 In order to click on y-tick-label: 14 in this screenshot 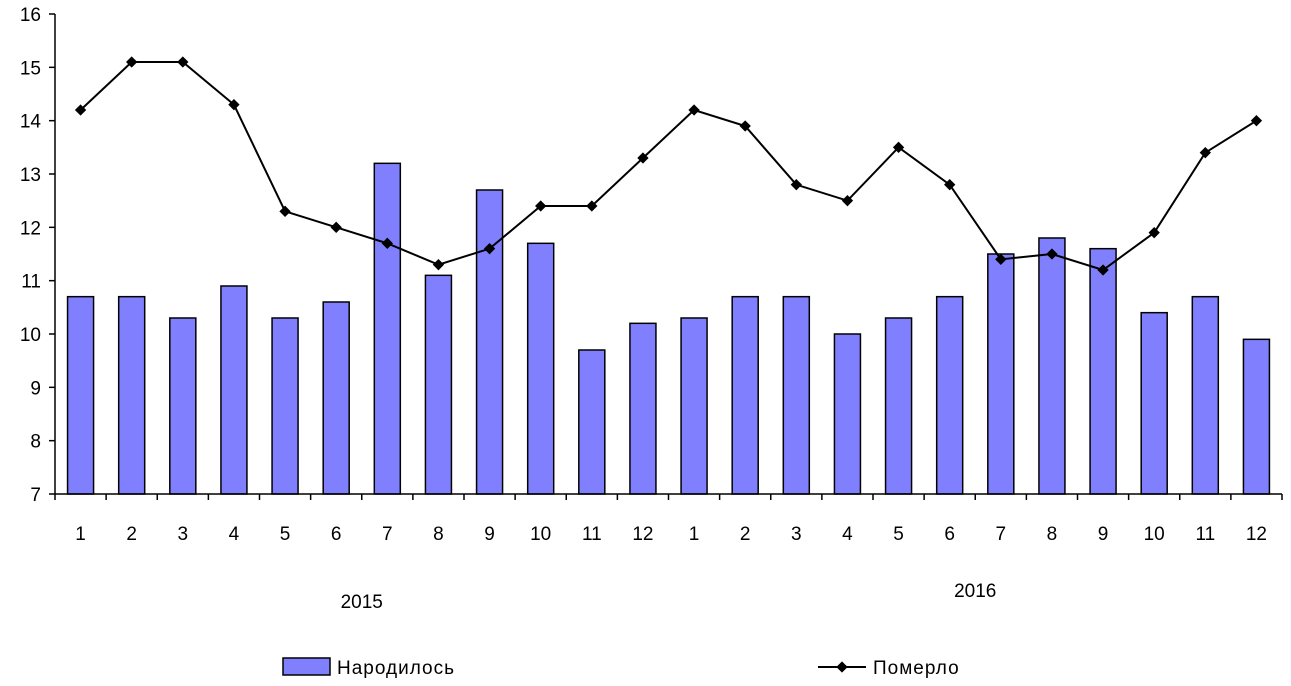, I will do `click(31, 122)`.